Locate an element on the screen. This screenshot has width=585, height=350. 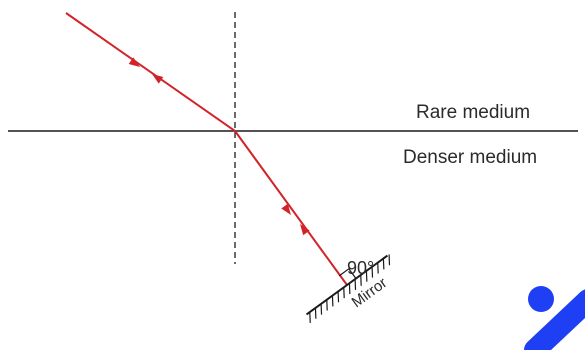
incident-ray is located at coordinates (150, 72).